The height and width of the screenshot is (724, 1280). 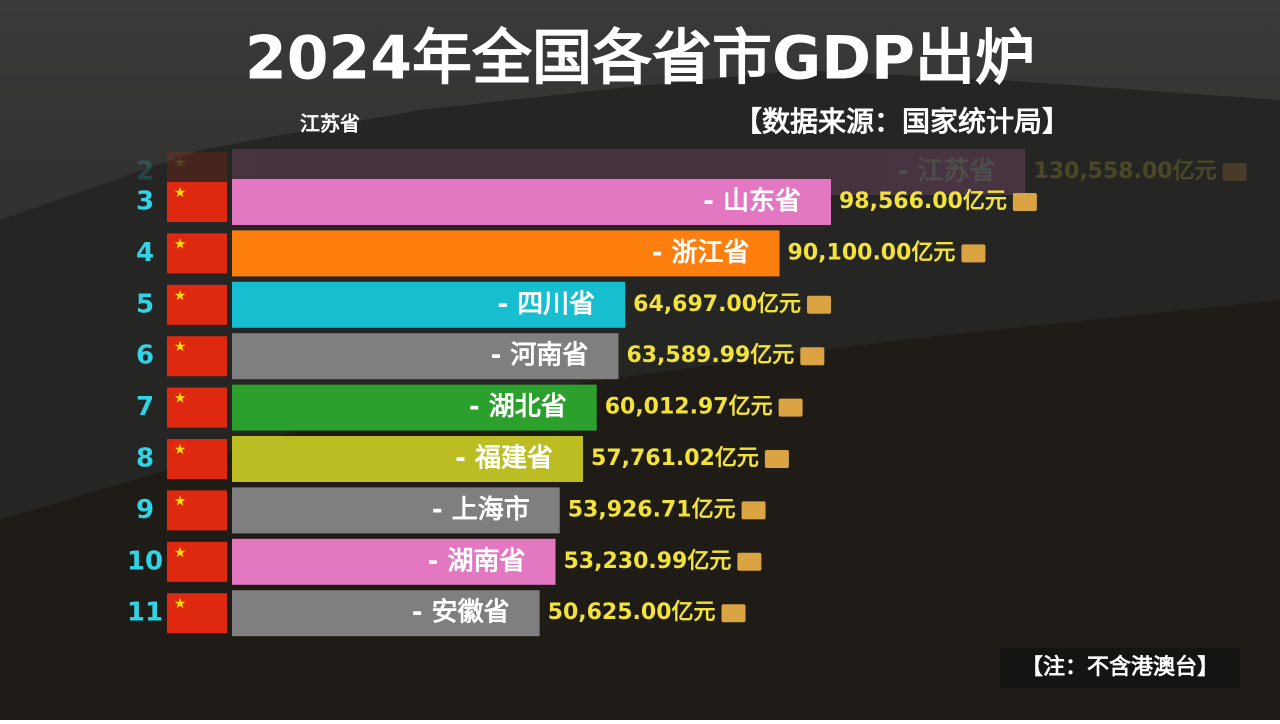 I want to click on value-label: 50,625.00亿元, so click(x=632, y=612).